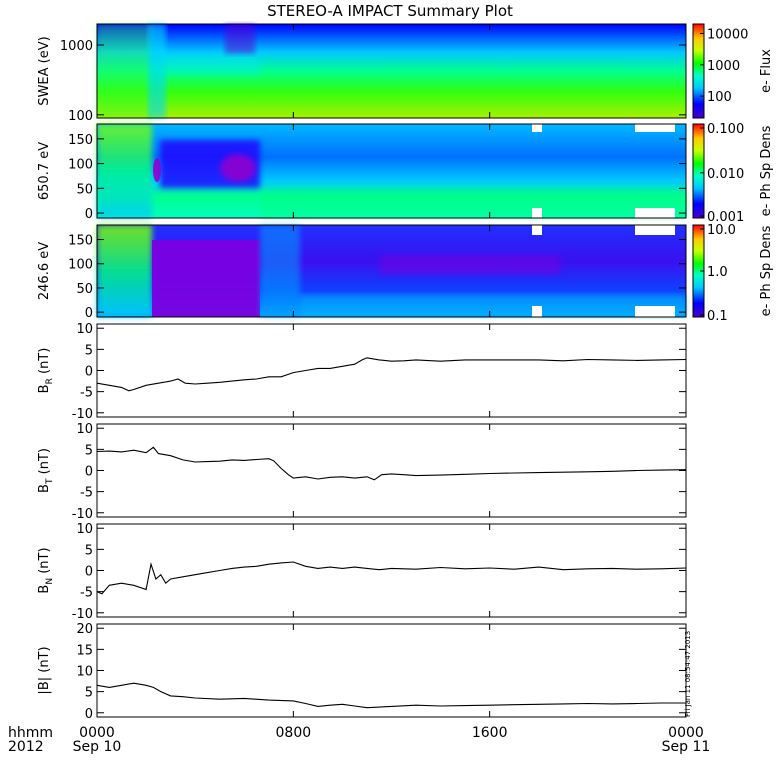 The height and width of the screenshot is (780, 780). I want to click on colorbar-tick-label: 10000, so click(727, 34).